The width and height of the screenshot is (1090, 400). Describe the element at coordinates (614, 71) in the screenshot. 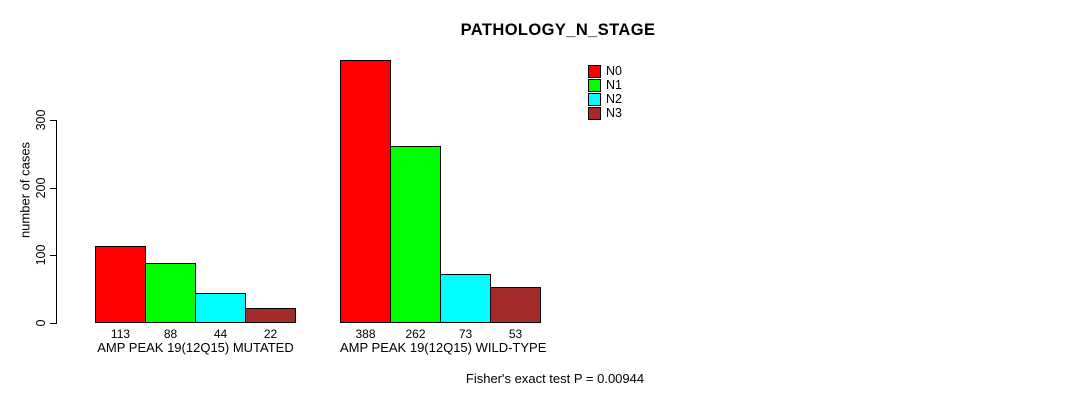

I see `legend-label: N0` at that location.